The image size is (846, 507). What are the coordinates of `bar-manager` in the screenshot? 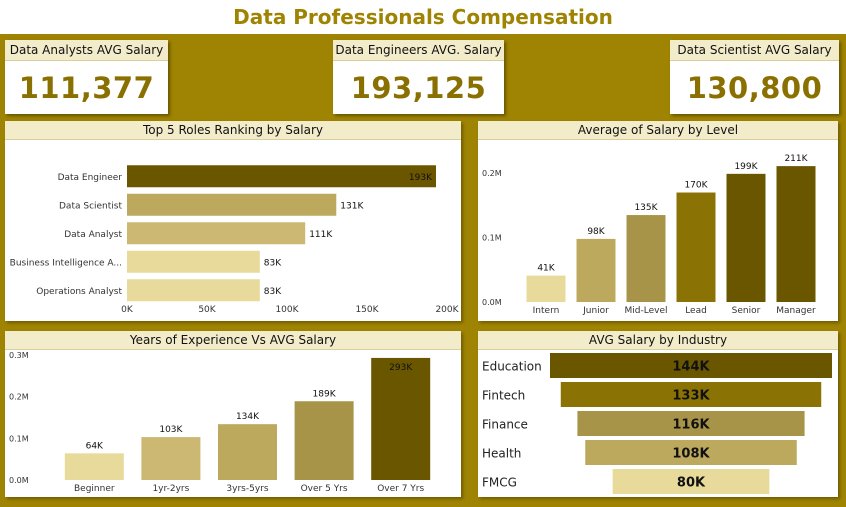 It's located at (796, 234).